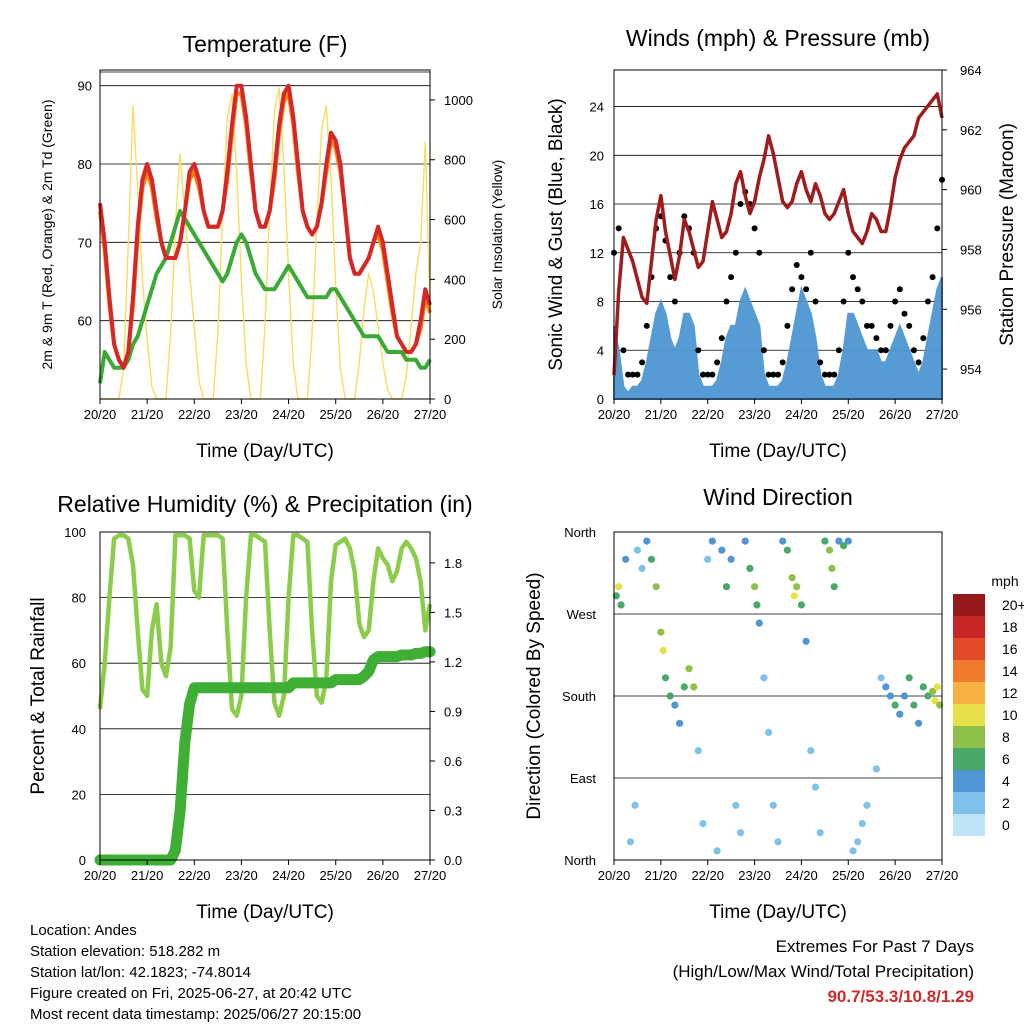 Image resolution: width=1024 pixels, height=1025 pixels. Describe the element at coordinates (265, 625) in the screenshot. I see `rh-line` at that location.